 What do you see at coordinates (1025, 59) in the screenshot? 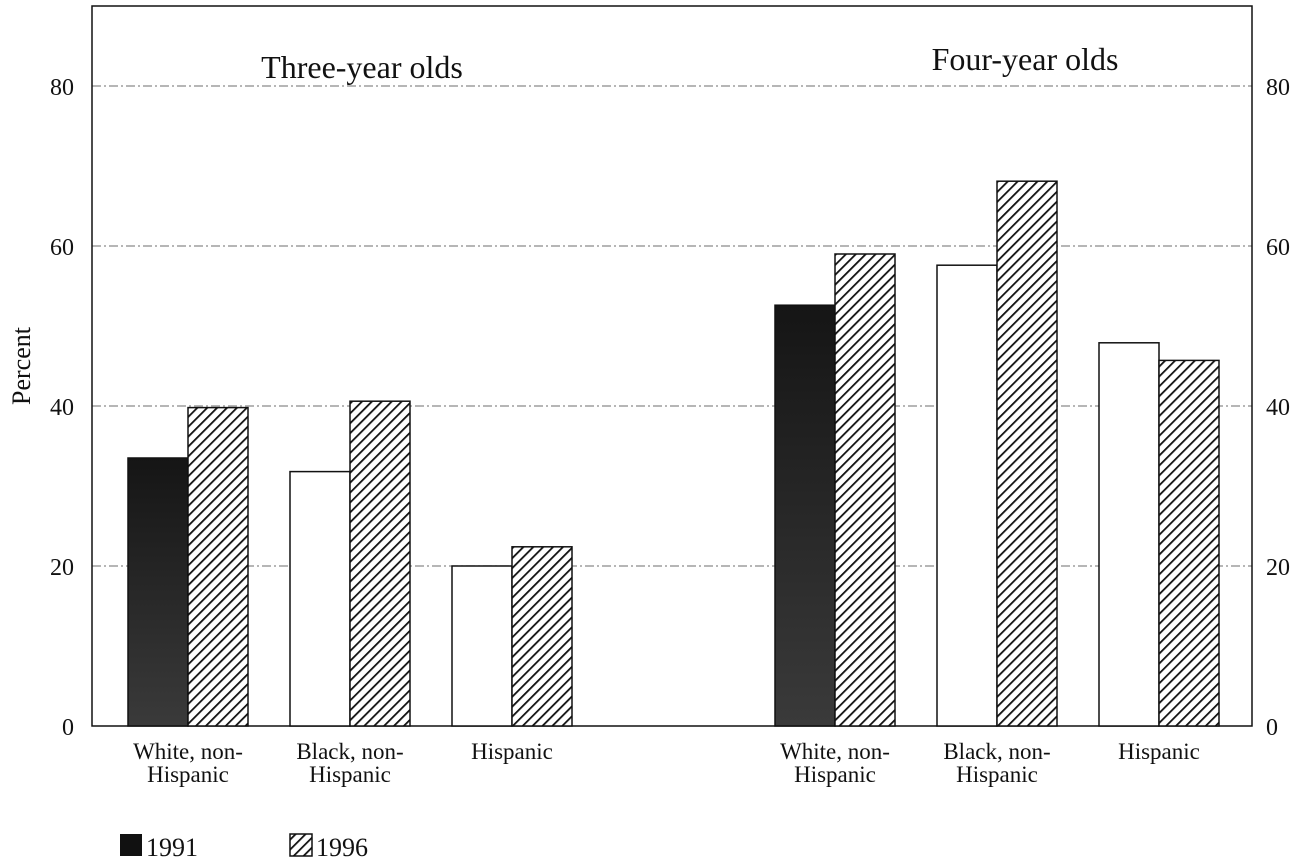
I see `group-title-four-year-olds: Four-year olds` at bounding box center [1025, 59].